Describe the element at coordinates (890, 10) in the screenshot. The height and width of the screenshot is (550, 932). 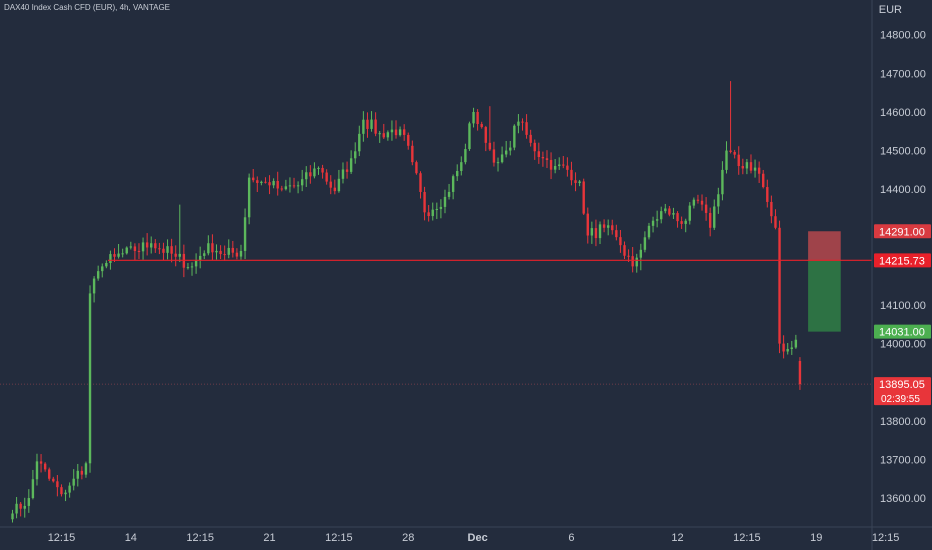
I see `currency-label: EUR` at that location.